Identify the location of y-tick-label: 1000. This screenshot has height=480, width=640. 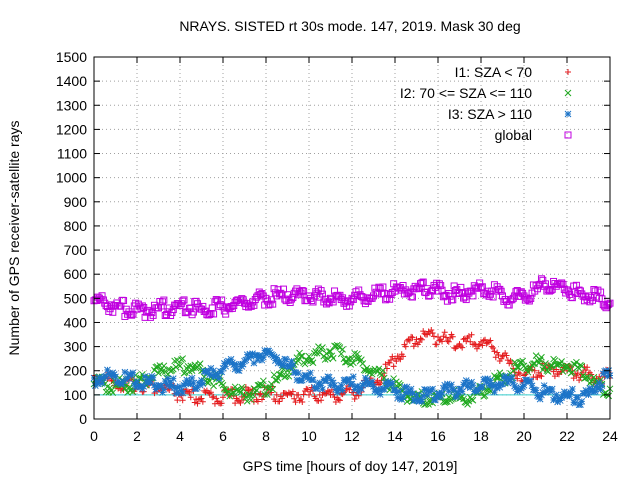
(71, 178).